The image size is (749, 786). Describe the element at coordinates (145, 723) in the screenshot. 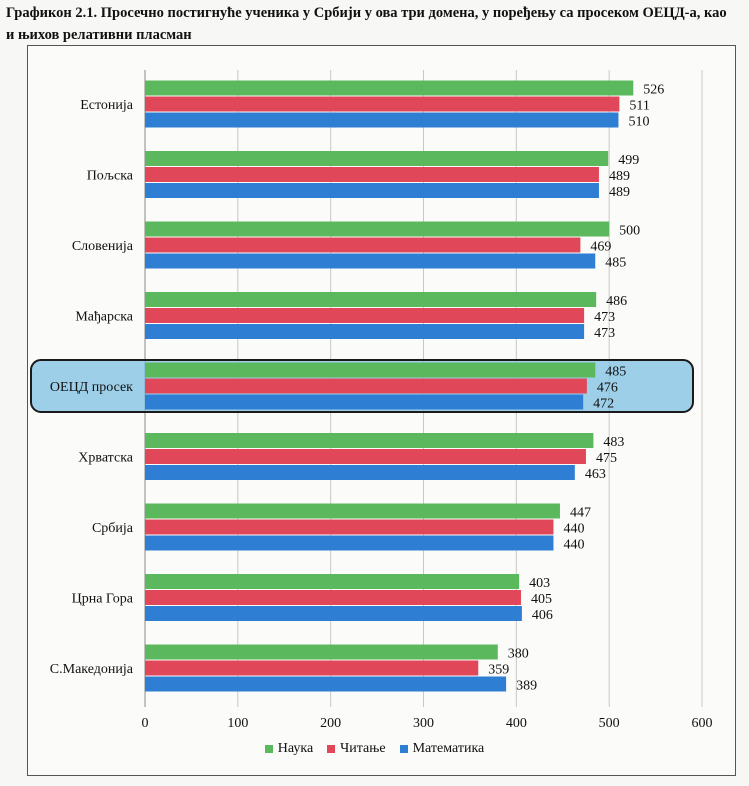

I see `x-tick-label: 0` at that location.